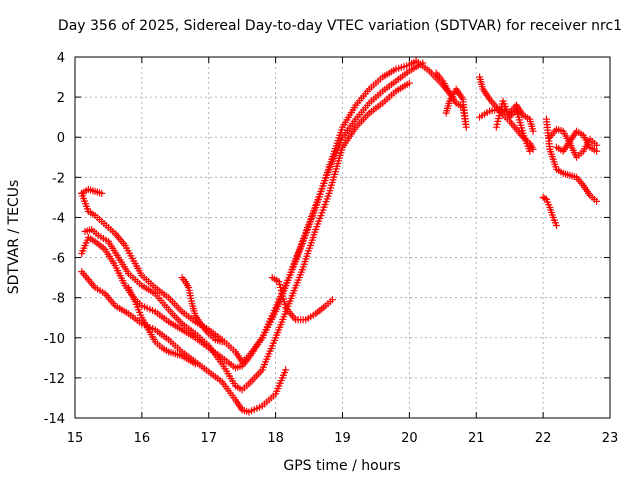 This screenshot has height=480, width=640. What do you see at coordinates (61, 138) in the screenshot?
I see `y-tick-label: 0` at bounding box center [61, 138].